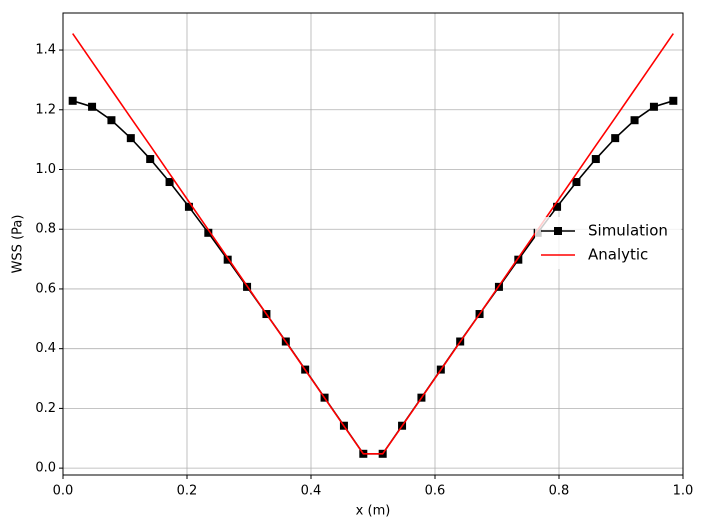  Describe the element at coordinates (187, 491) in the screenshot. I see `x-tick-label: 0.2` at that location.